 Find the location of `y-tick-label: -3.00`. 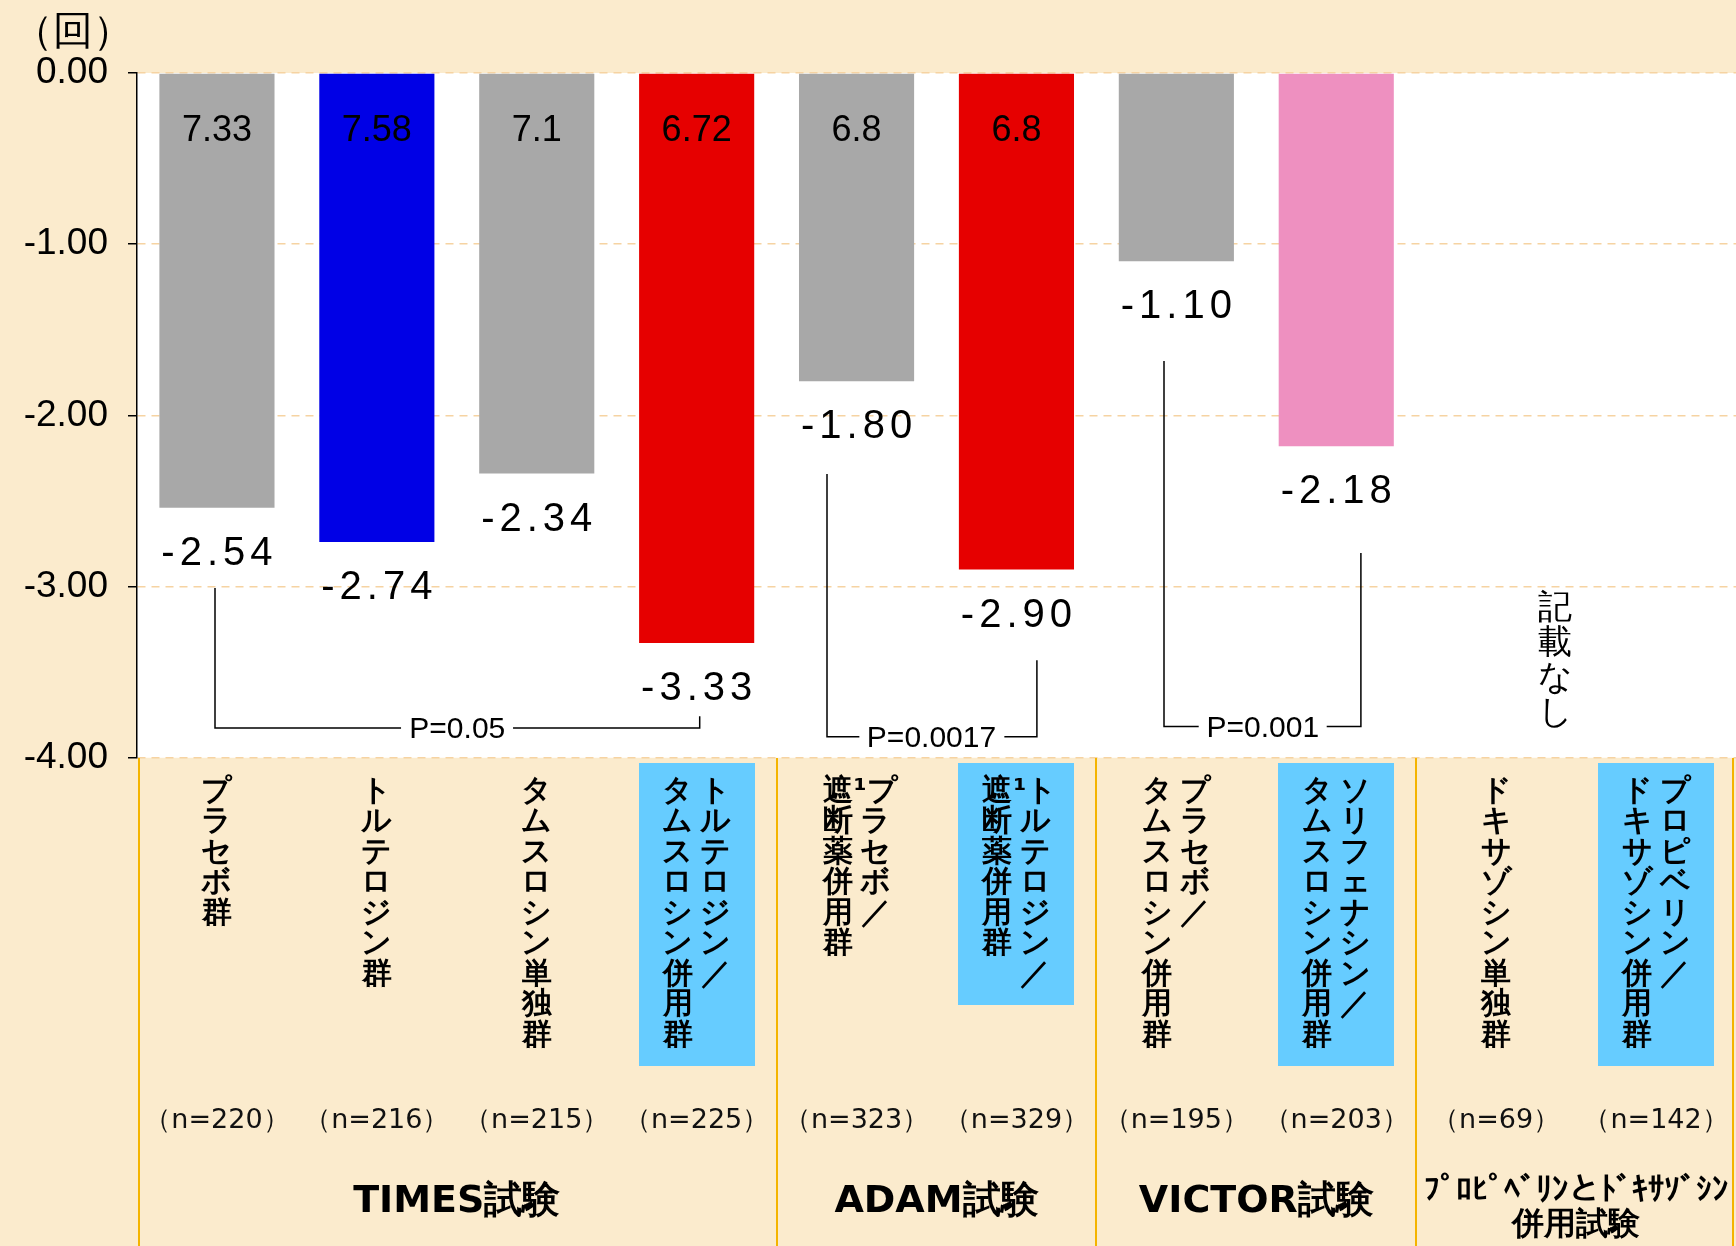

y-tick-label: -3.00 is located at coordinates (65, 584).